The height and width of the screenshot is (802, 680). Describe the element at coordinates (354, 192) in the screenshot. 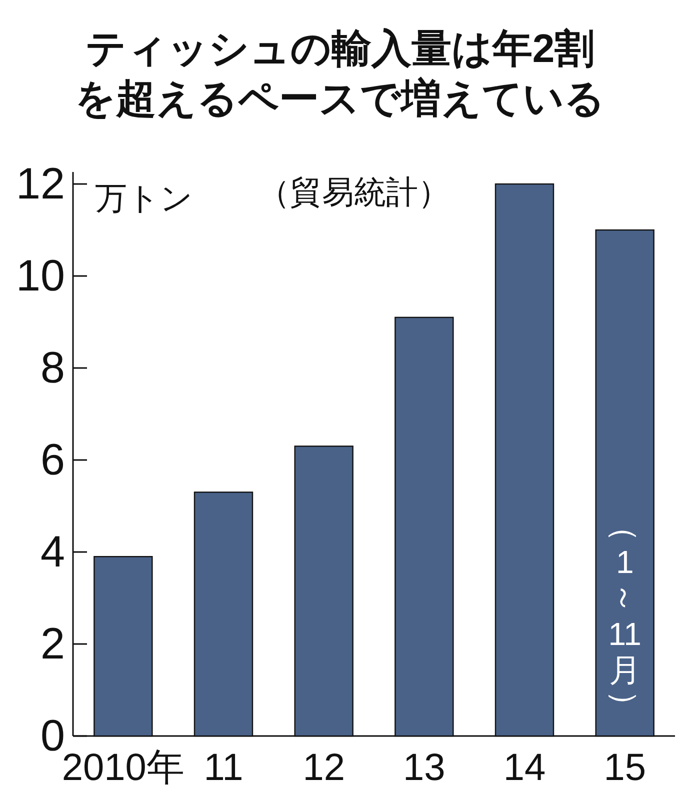

I see `chart-subtitle: （貿易統計）` at that location.